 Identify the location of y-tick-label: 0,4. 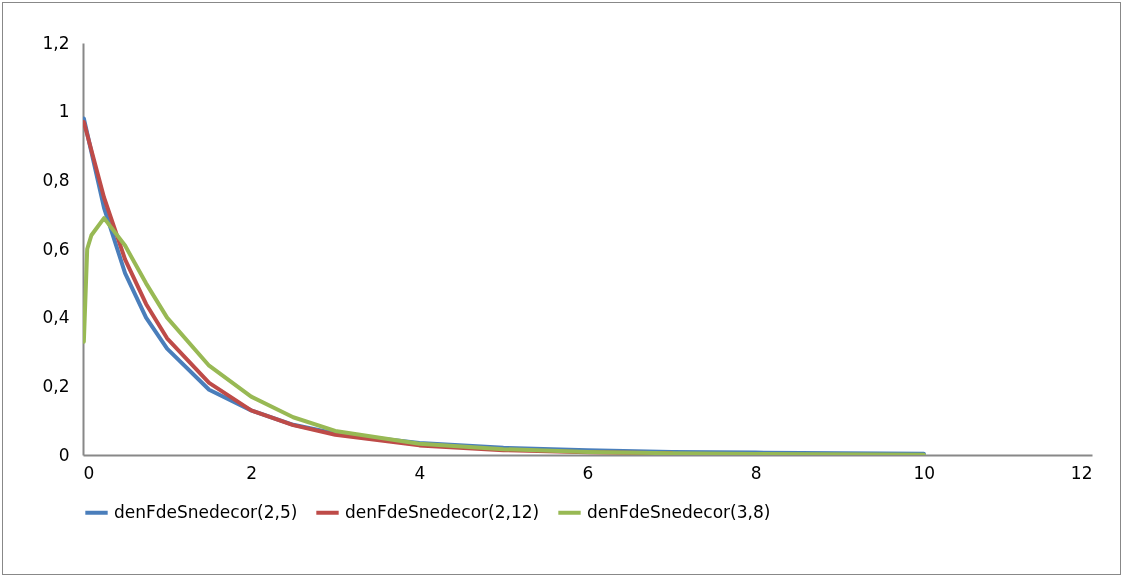
(56, 317).